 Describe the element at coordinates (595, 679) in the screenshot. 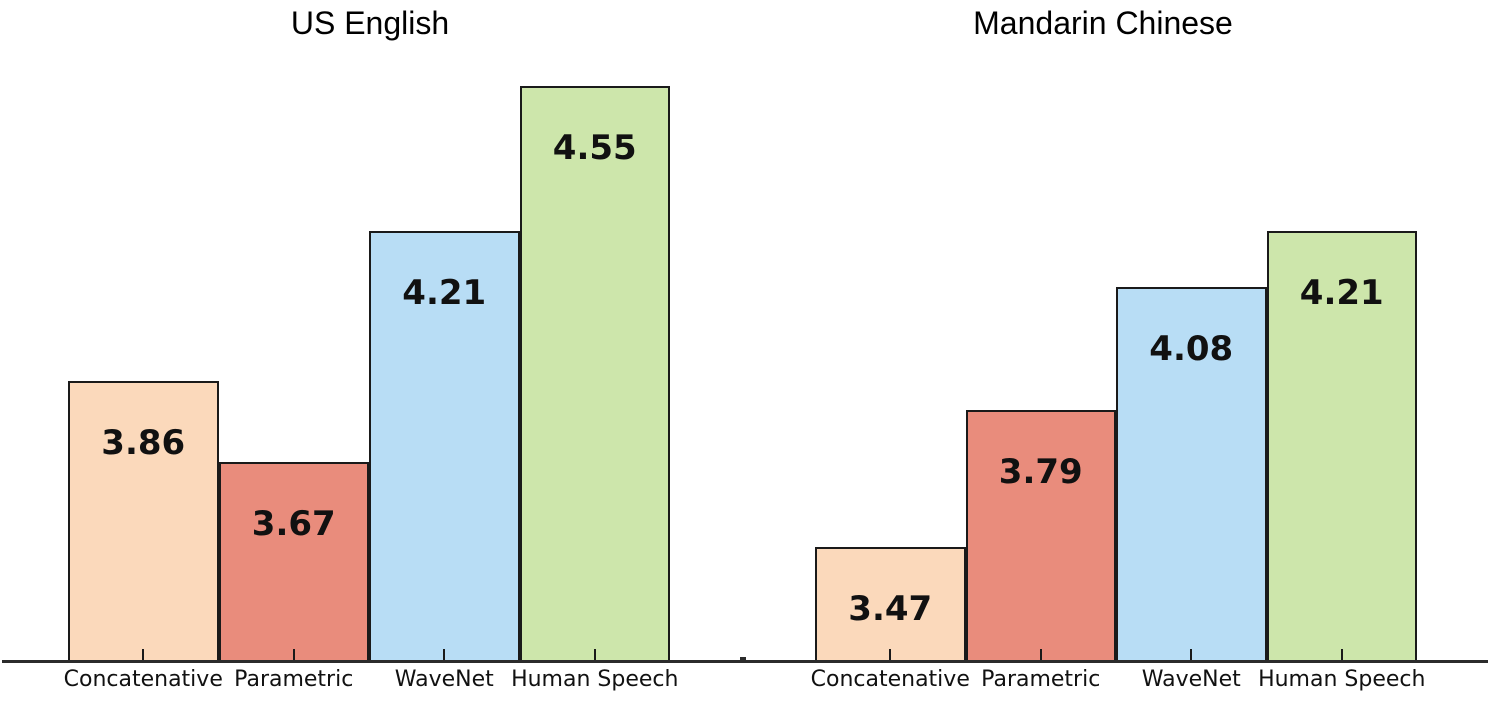

I see `x-axis-label-us-english-human-speech: Human Speech` at that location.